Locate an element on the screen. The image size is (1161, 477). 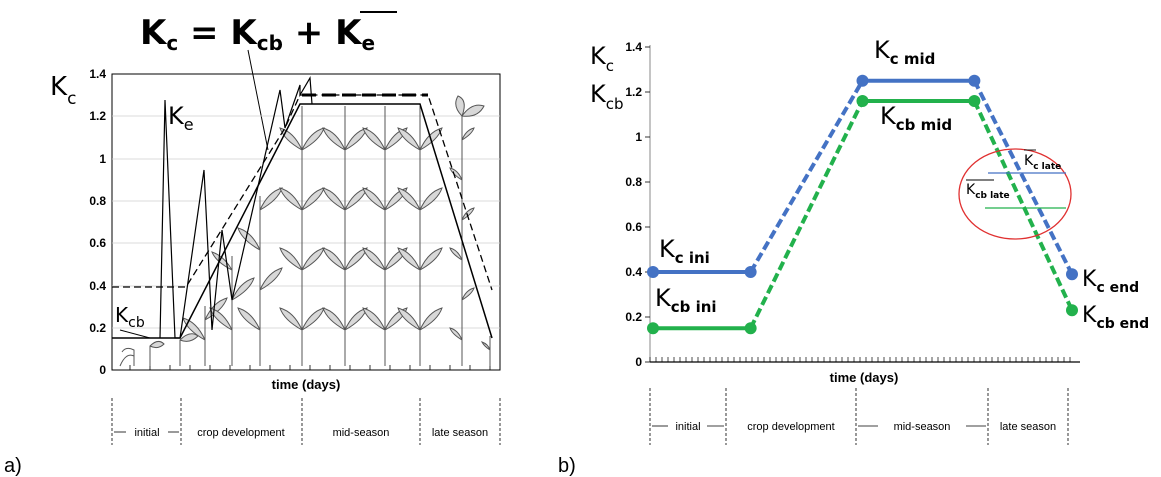
kcb-ini-label: Kcb ini is located at coordinates (686, 300).